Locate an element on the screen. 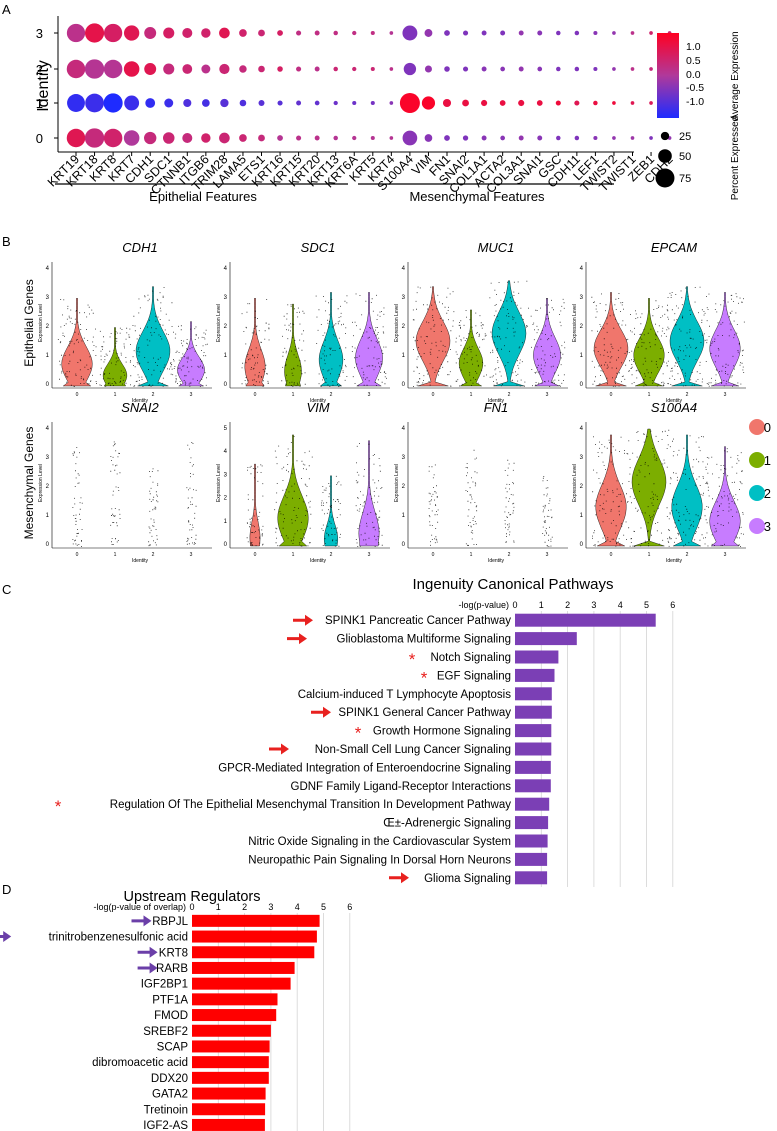 The width and height of the screenshot is (777, 1131). row-label-epithelial: Epithelial Genes is located at coordinates (29, 322).